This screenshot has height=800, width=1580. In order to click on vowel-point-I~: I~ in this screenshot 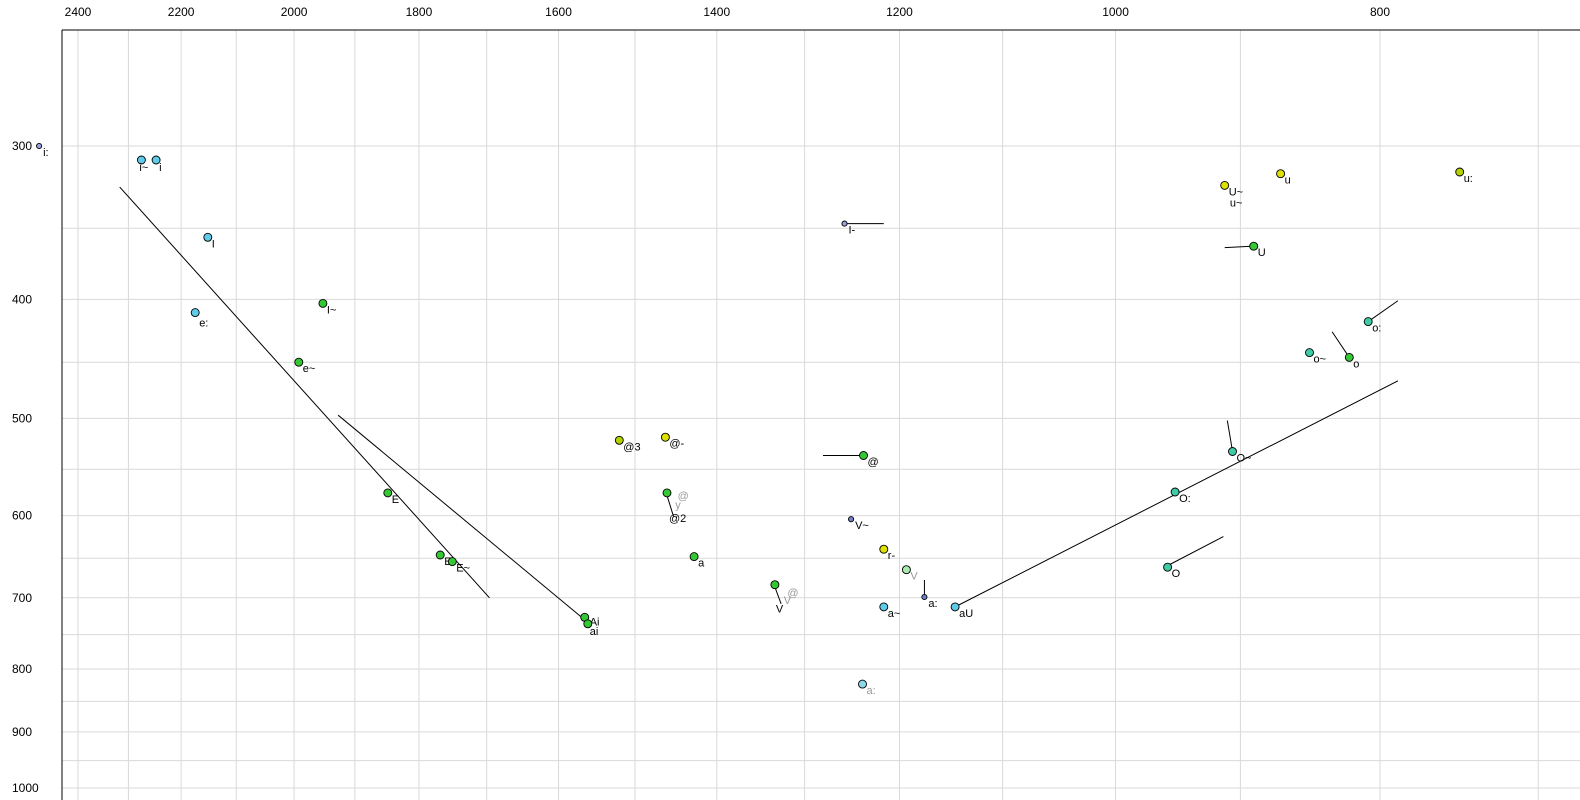, I will do `click(327, 307)`.